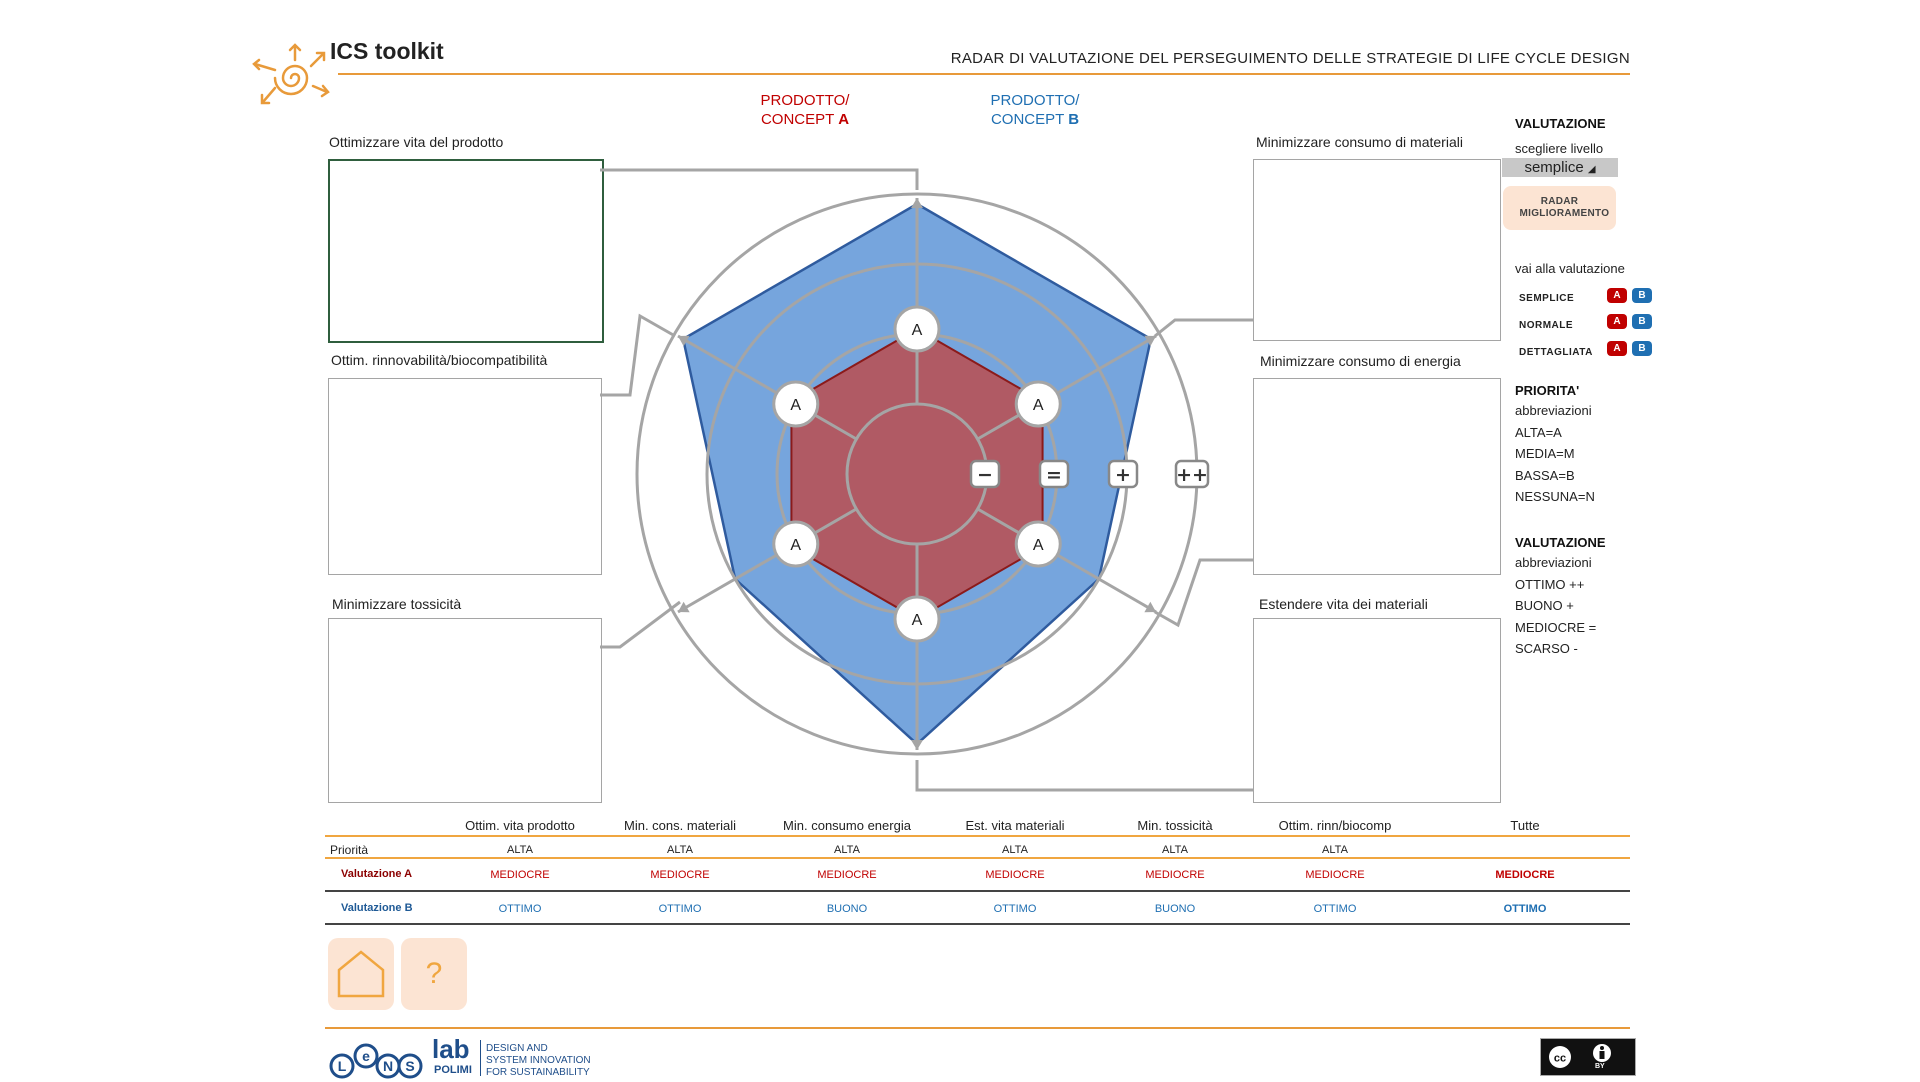 Image resolution: width=1920 pixels, height=1082 pixels. I want to click on priority-row-label: Priorità, so click(349, 850).